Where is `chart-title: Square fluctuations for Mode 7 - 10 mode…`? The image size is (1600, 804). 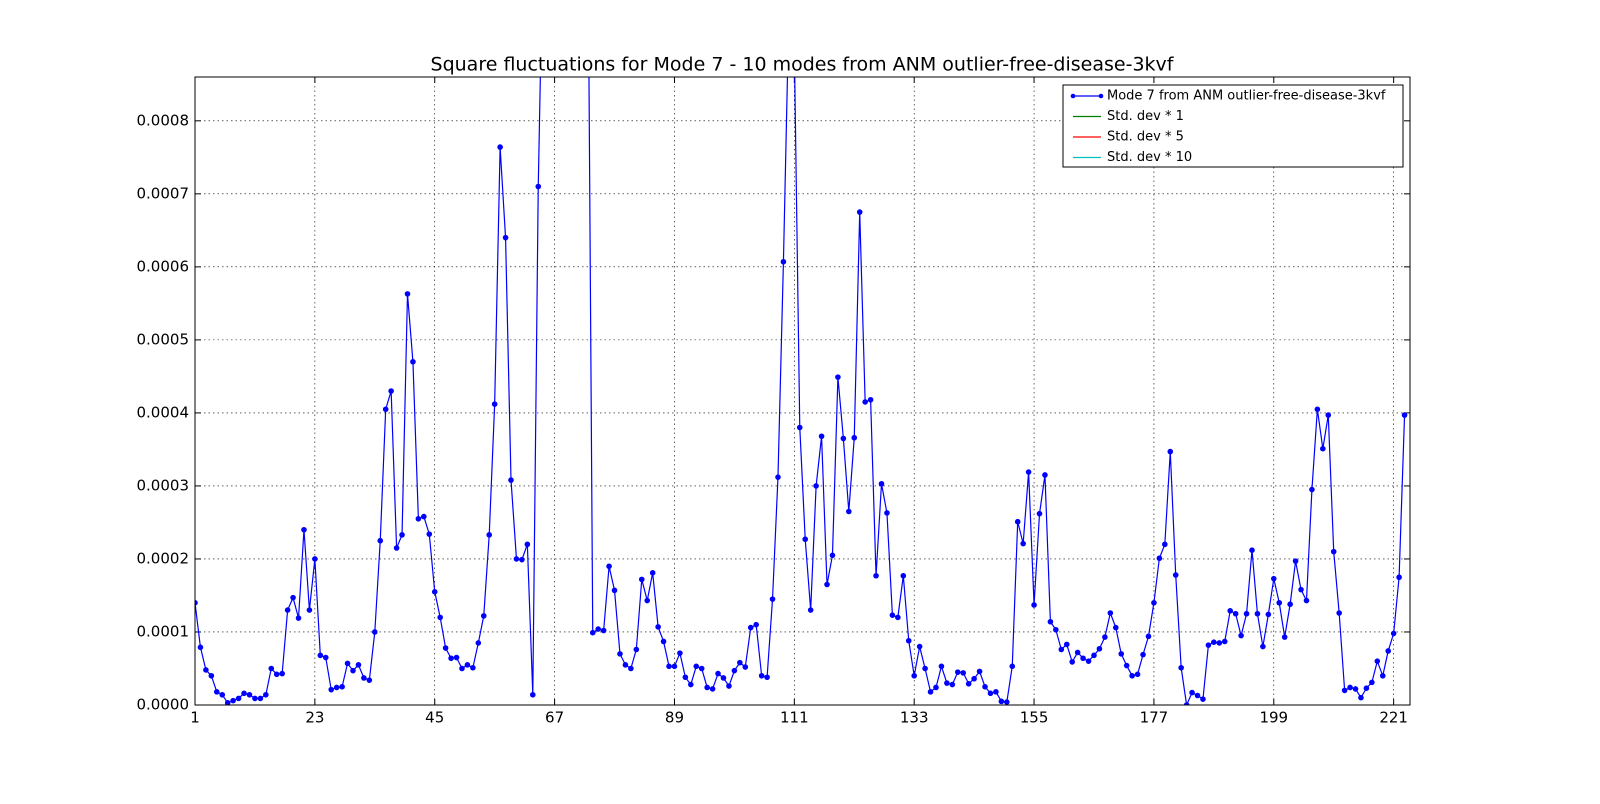
chart-title: Square fluctuations for Mode 7 - 10 mode… is located at coordinates (803, 65).